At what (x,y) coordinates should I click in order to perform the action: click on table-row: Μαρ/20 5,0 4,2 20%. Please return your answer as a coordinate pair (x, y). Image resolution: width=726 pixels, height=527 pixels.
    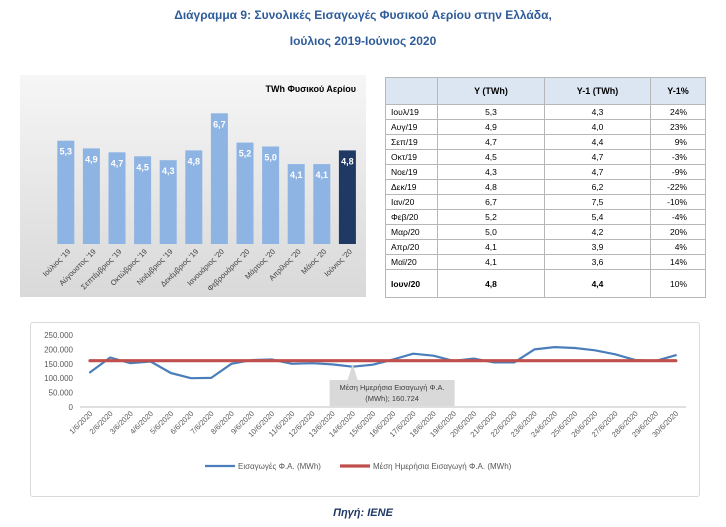
    Looking at the image, I should click on (545, 232).